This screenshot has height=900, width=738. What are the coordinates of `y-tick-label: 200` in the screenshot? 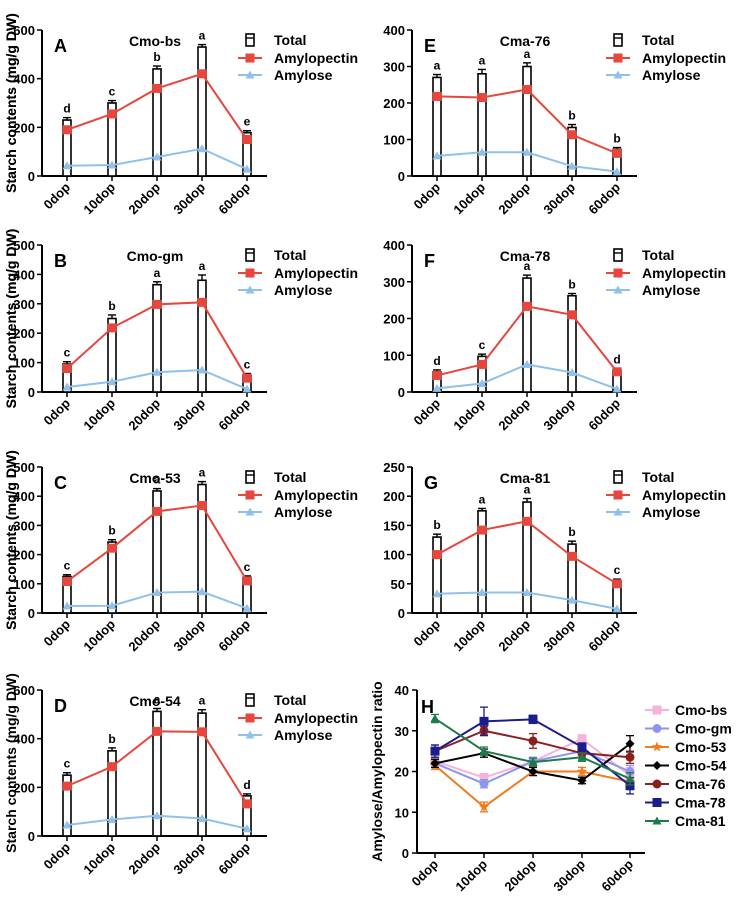 It's located at (24, 127).